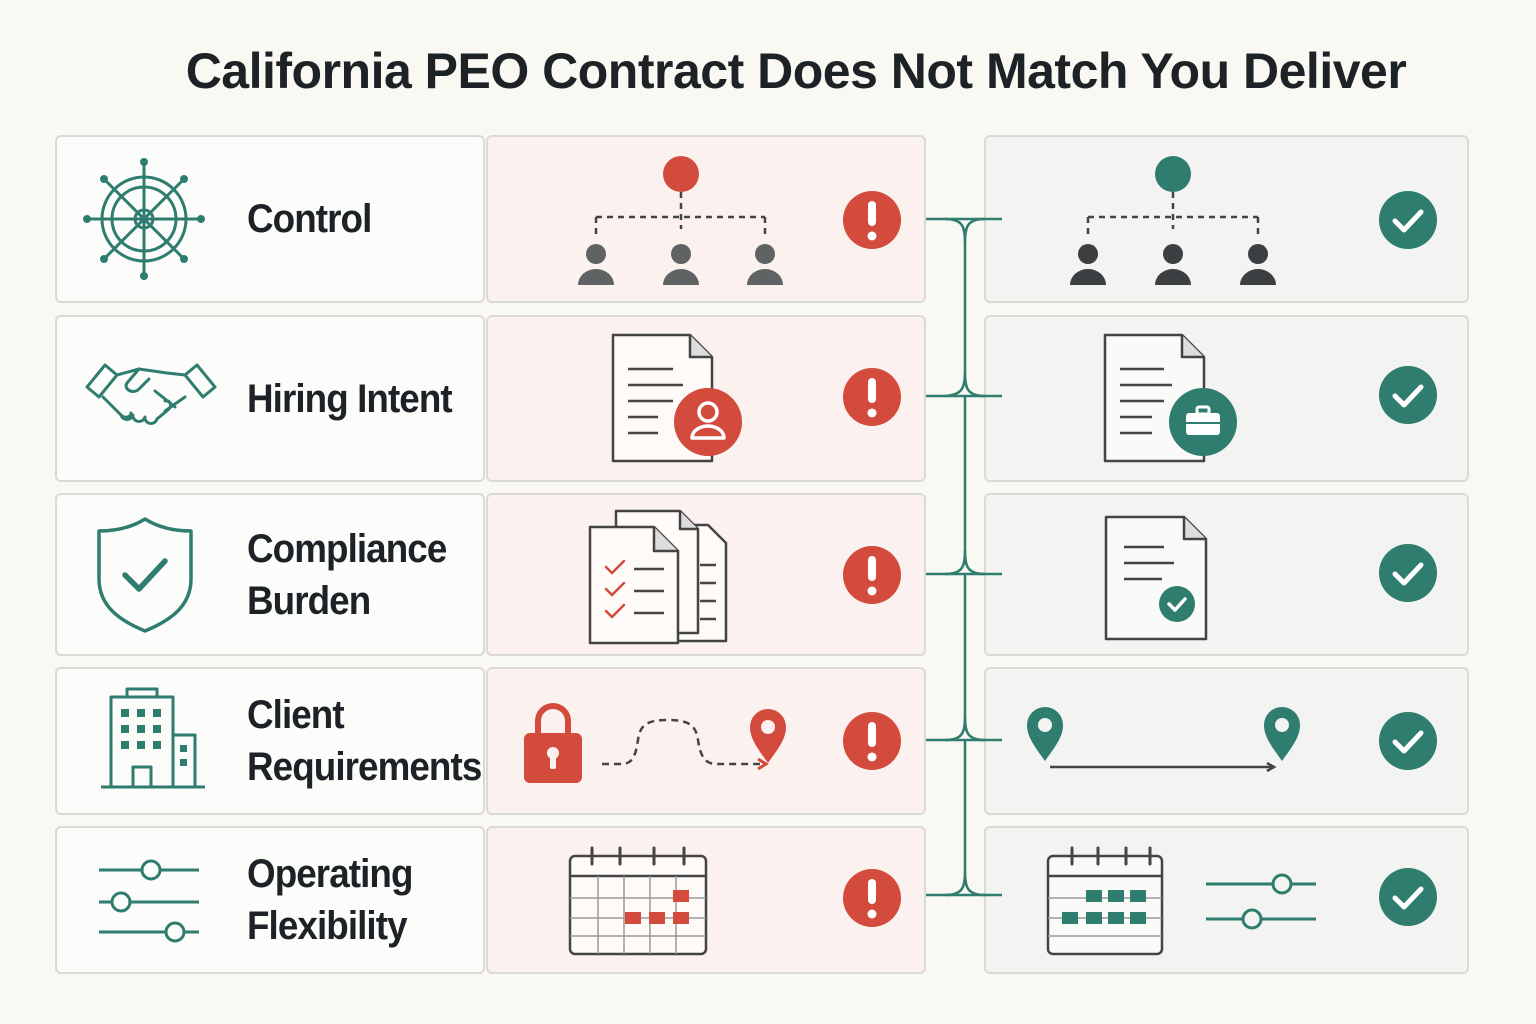 This screenshot has width=1536, height=1024. Describe the element at coordinates (1170, 398) in the screenshot. I see `document-briefcase-icon` at that location.